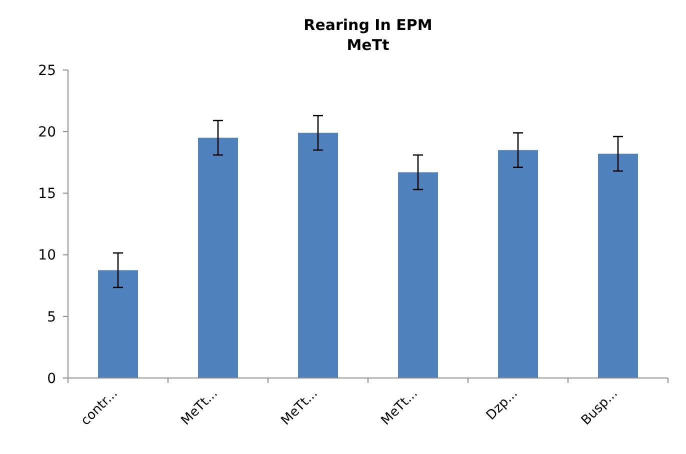 This screenshot has width=686, height=454. I want to click on y-tick-label: 20, so click(47, 132).